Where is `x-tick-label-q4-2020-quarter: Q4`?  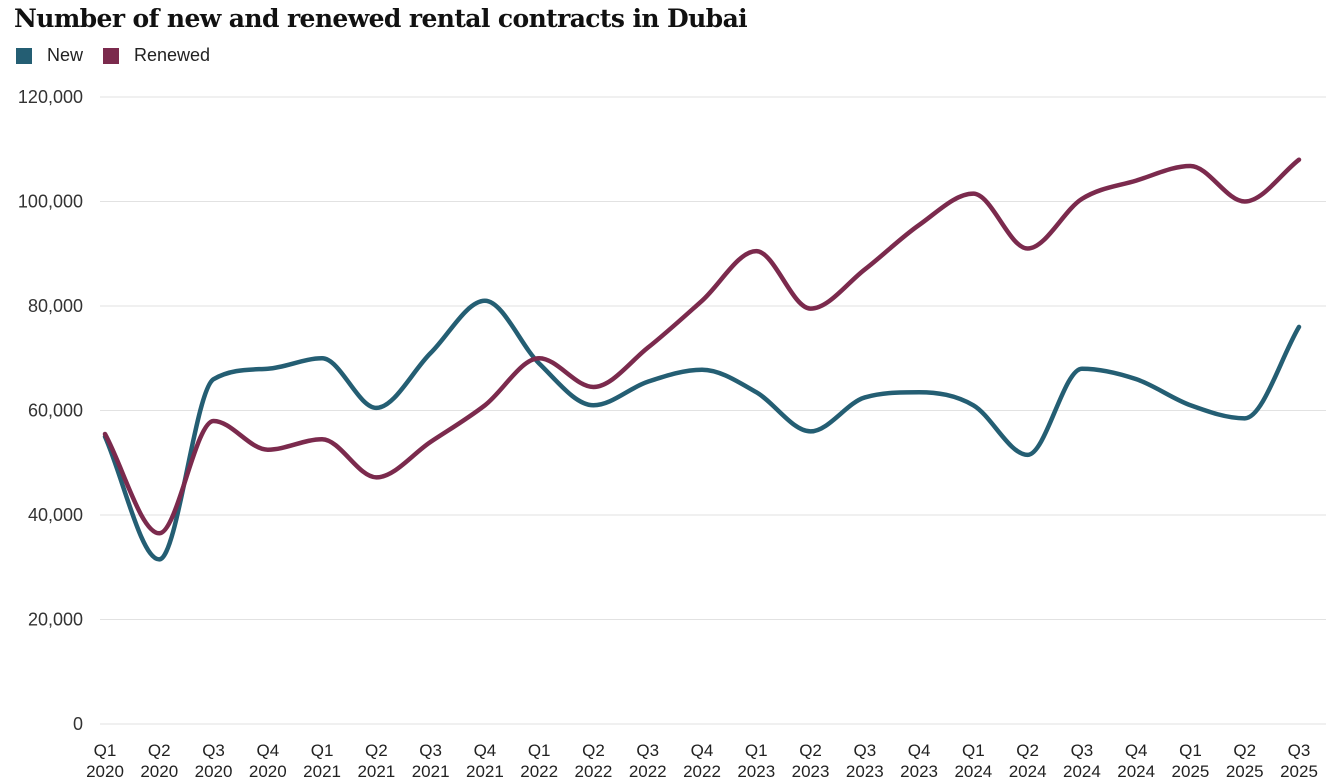
x-tick-label-q4-2020-quarter: Q4 is located at coordinates (267, 750).